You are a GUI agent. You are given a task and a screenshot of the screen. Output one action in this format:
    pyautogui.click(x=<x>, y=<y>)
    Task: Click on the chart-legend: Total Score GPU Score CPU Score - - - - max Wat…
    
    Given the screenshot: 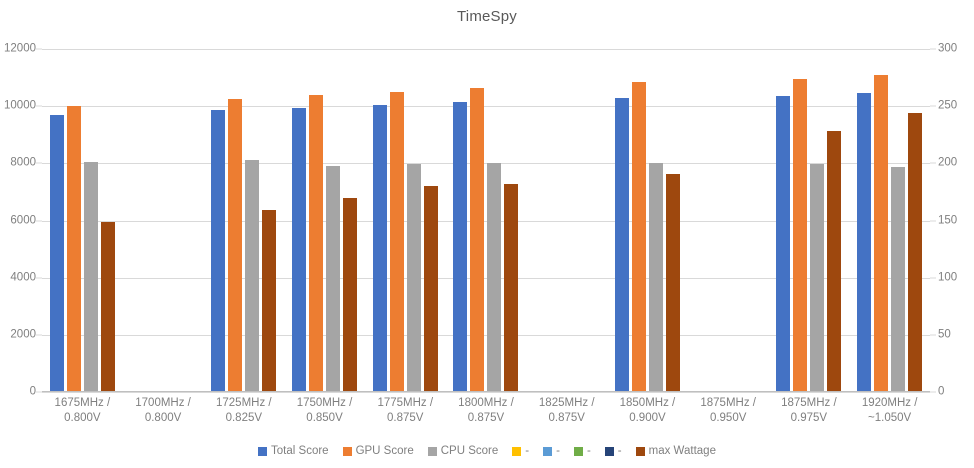 What is the action you would take?
    pyautogui.click(x=487, y=451)
    